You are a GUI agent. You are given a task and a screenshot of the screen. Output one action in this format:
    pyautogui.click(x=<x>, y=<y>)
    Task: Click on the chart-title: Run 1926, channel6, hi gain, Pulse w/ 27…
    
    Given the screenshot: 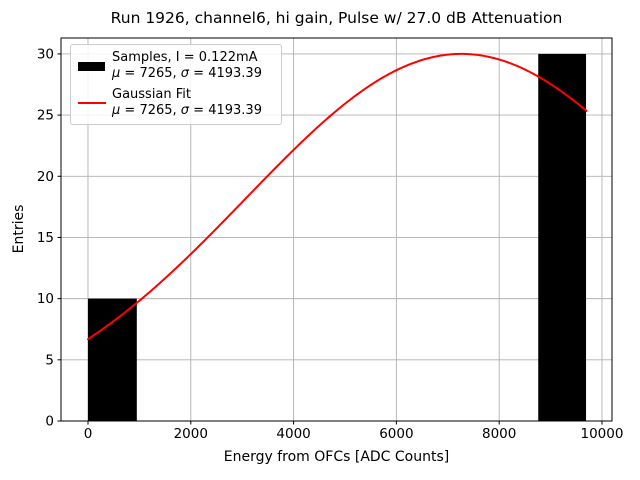 What is the action you would take?
    pyautogui.click(x=336, y=18)
    